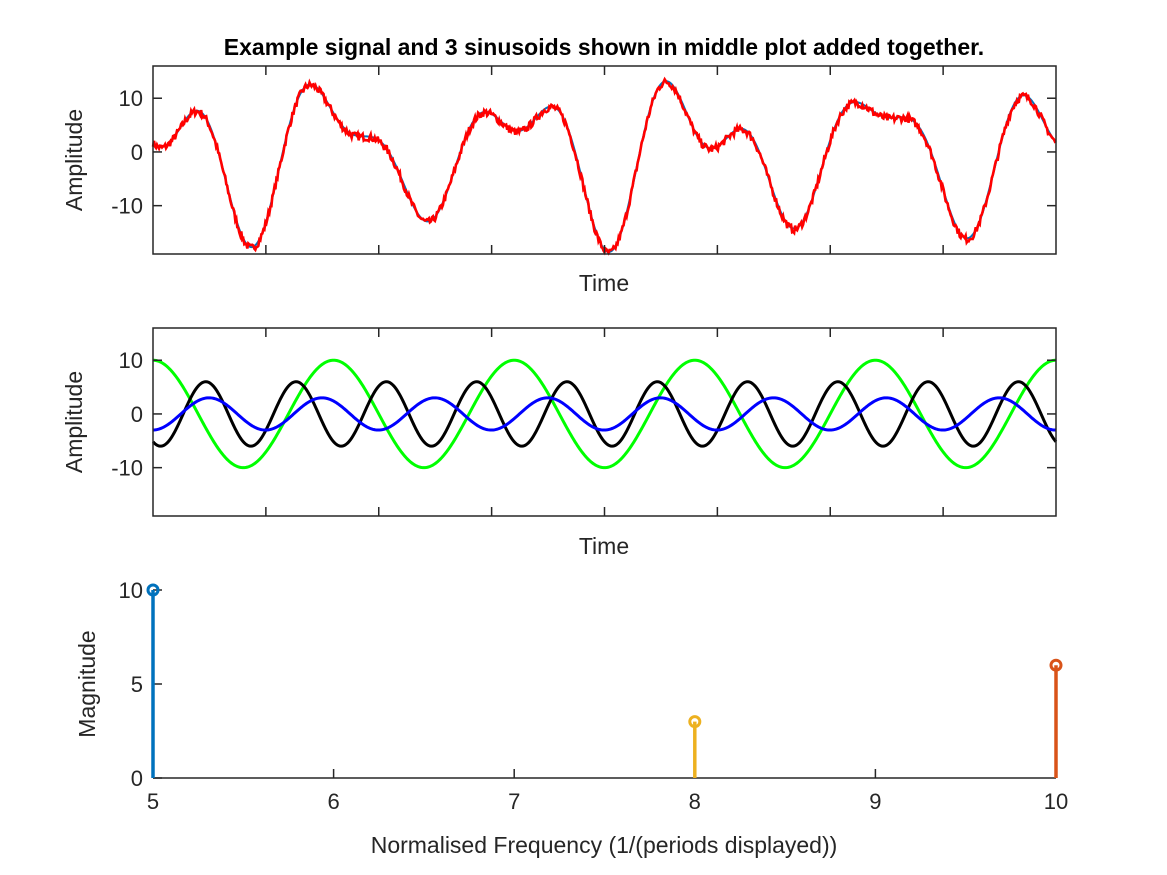 This screenshot has width=1167, height=875. What do you see at coordinates (333, 801) in the screenshot?
I see `bottom-xtick-label: 6` at bounding box center [333, 801].